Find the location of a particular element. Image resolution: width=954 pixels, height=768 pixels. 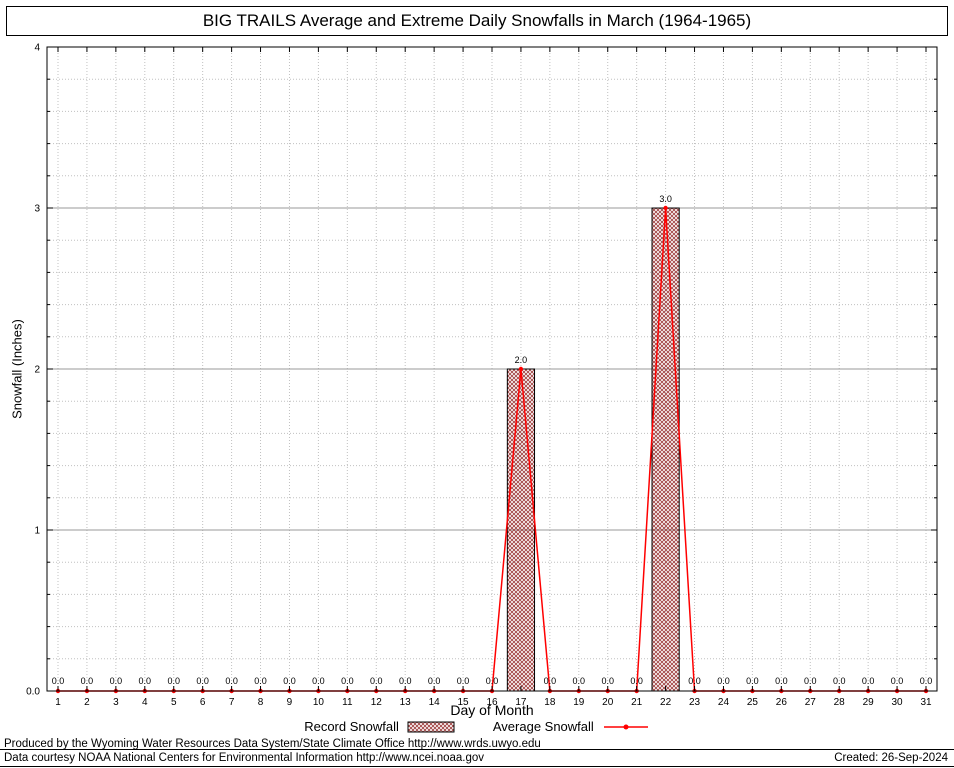

svg-text: 14 is located at coordinates (435, 702).